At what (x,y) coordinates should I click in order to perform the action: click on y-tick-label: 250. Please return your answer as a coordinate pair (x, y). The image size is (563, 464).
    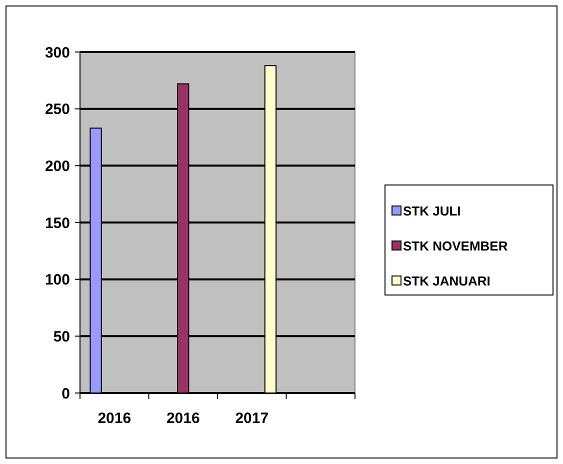
    Looking at the image, I should click on (57, 109).